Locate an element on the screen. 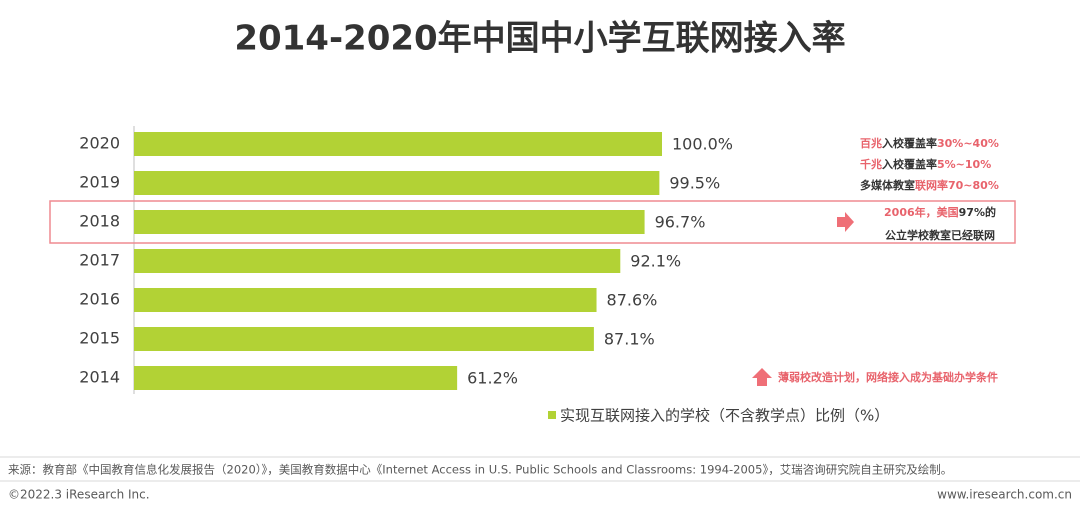 This screenshot has height=518, width=1080. annotation: 百兆入校覆盖率30%~40% is located at coordinates (929, 143).